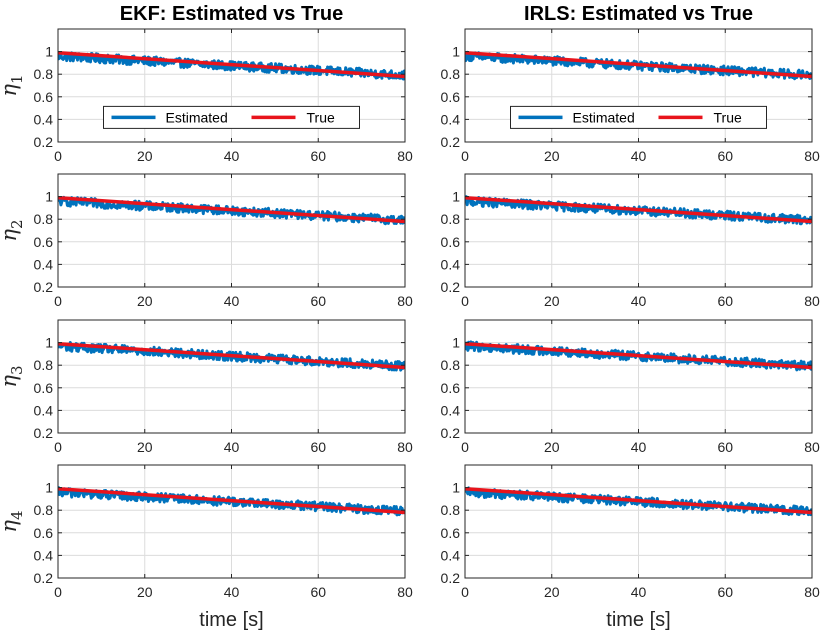  I want to click on y-axis-label: η2, so click(13, 230).